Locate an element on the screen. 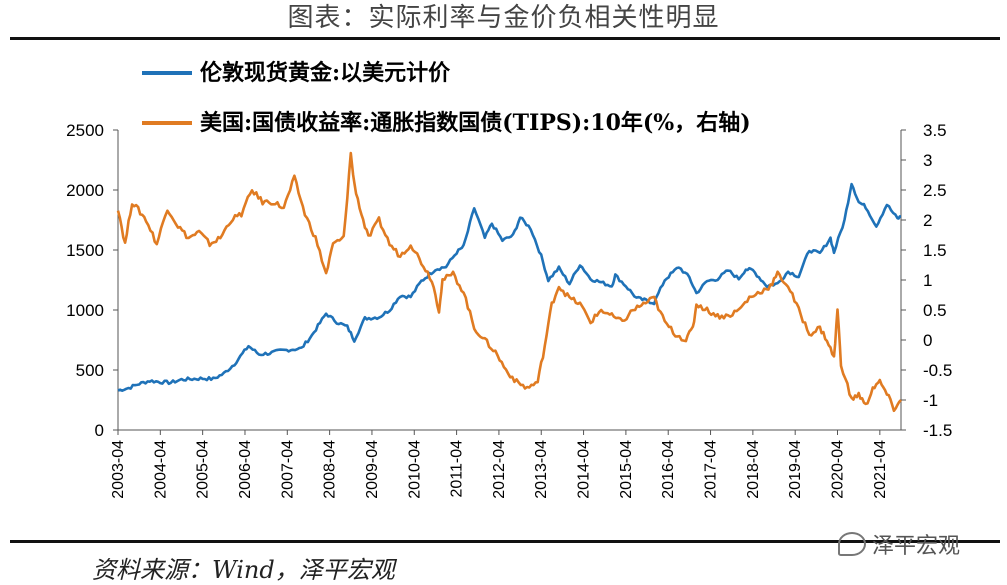  x-tick-label: 2008-04 is located at coordinates (330, 469).